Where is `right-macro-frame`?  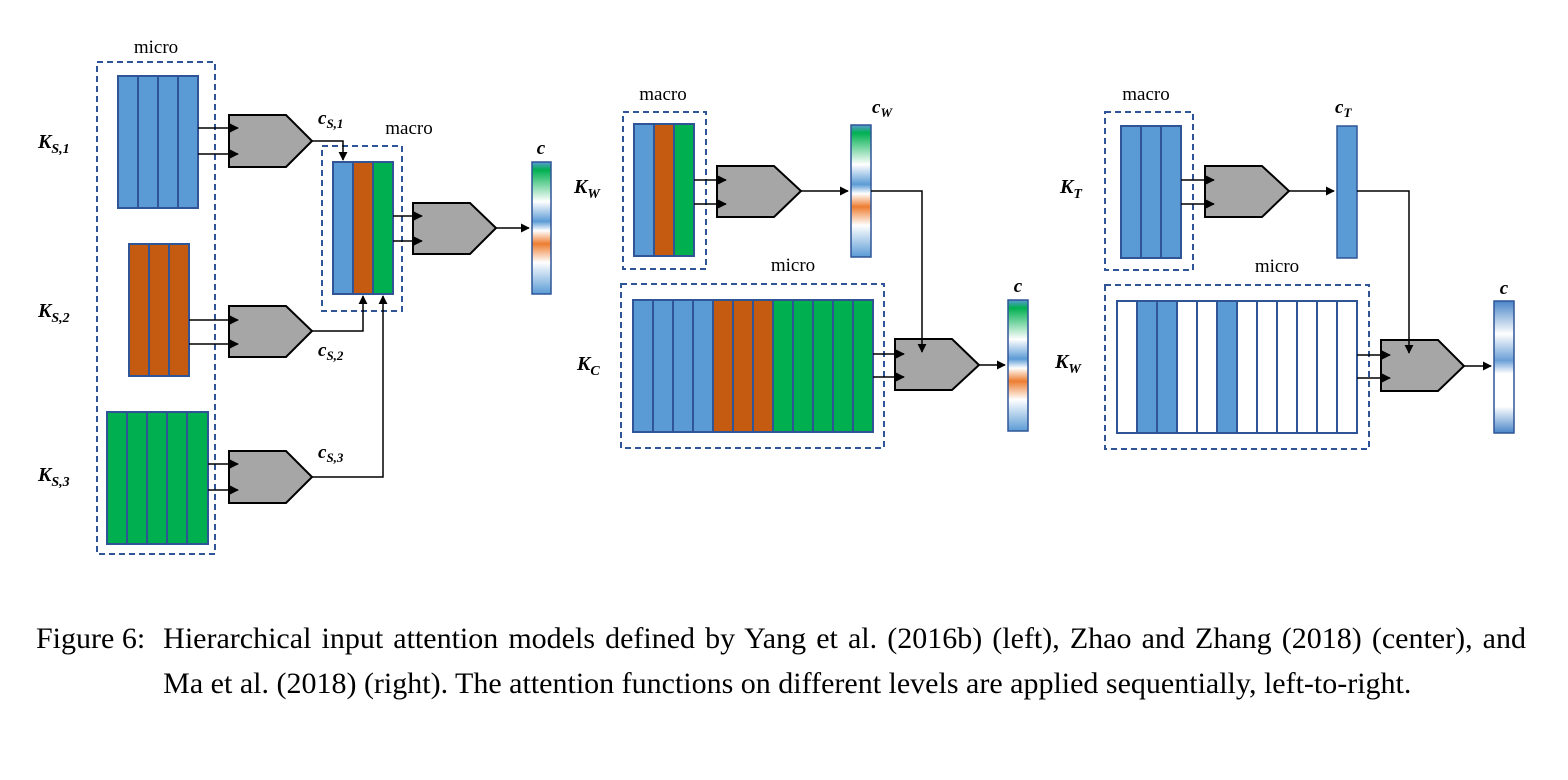
right-macro-frame is located at coordinates (1149, 191).